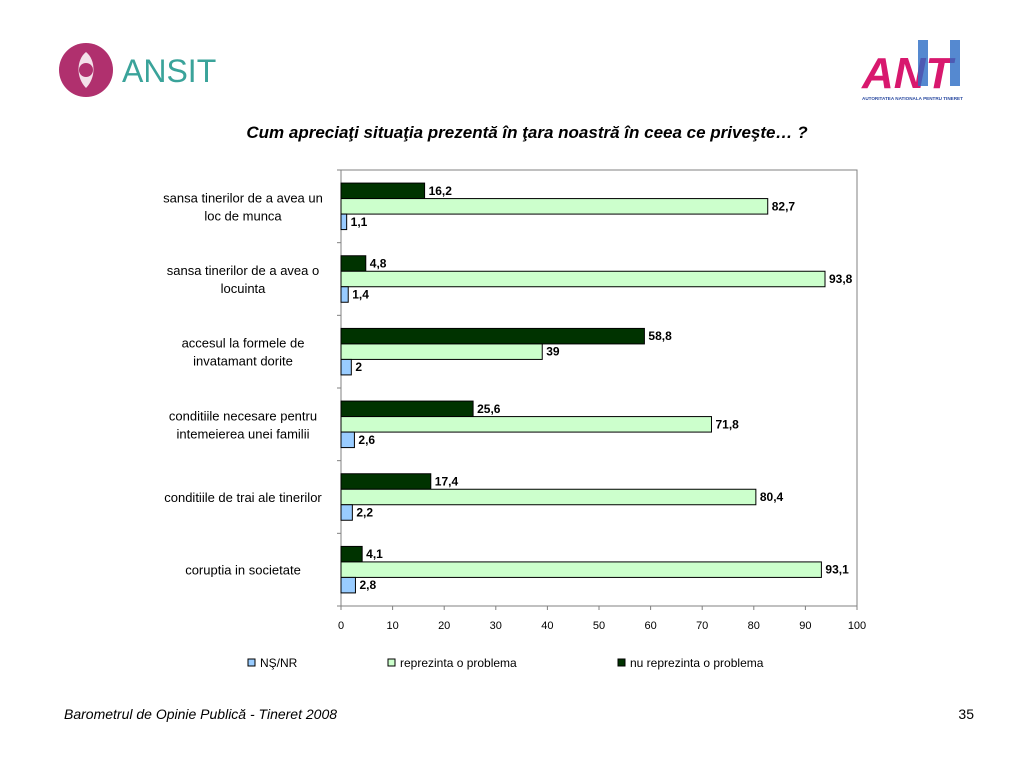 This screenshot has width=1024, height=768. I want to click on x-tick-label: 20, so click(444, 626).